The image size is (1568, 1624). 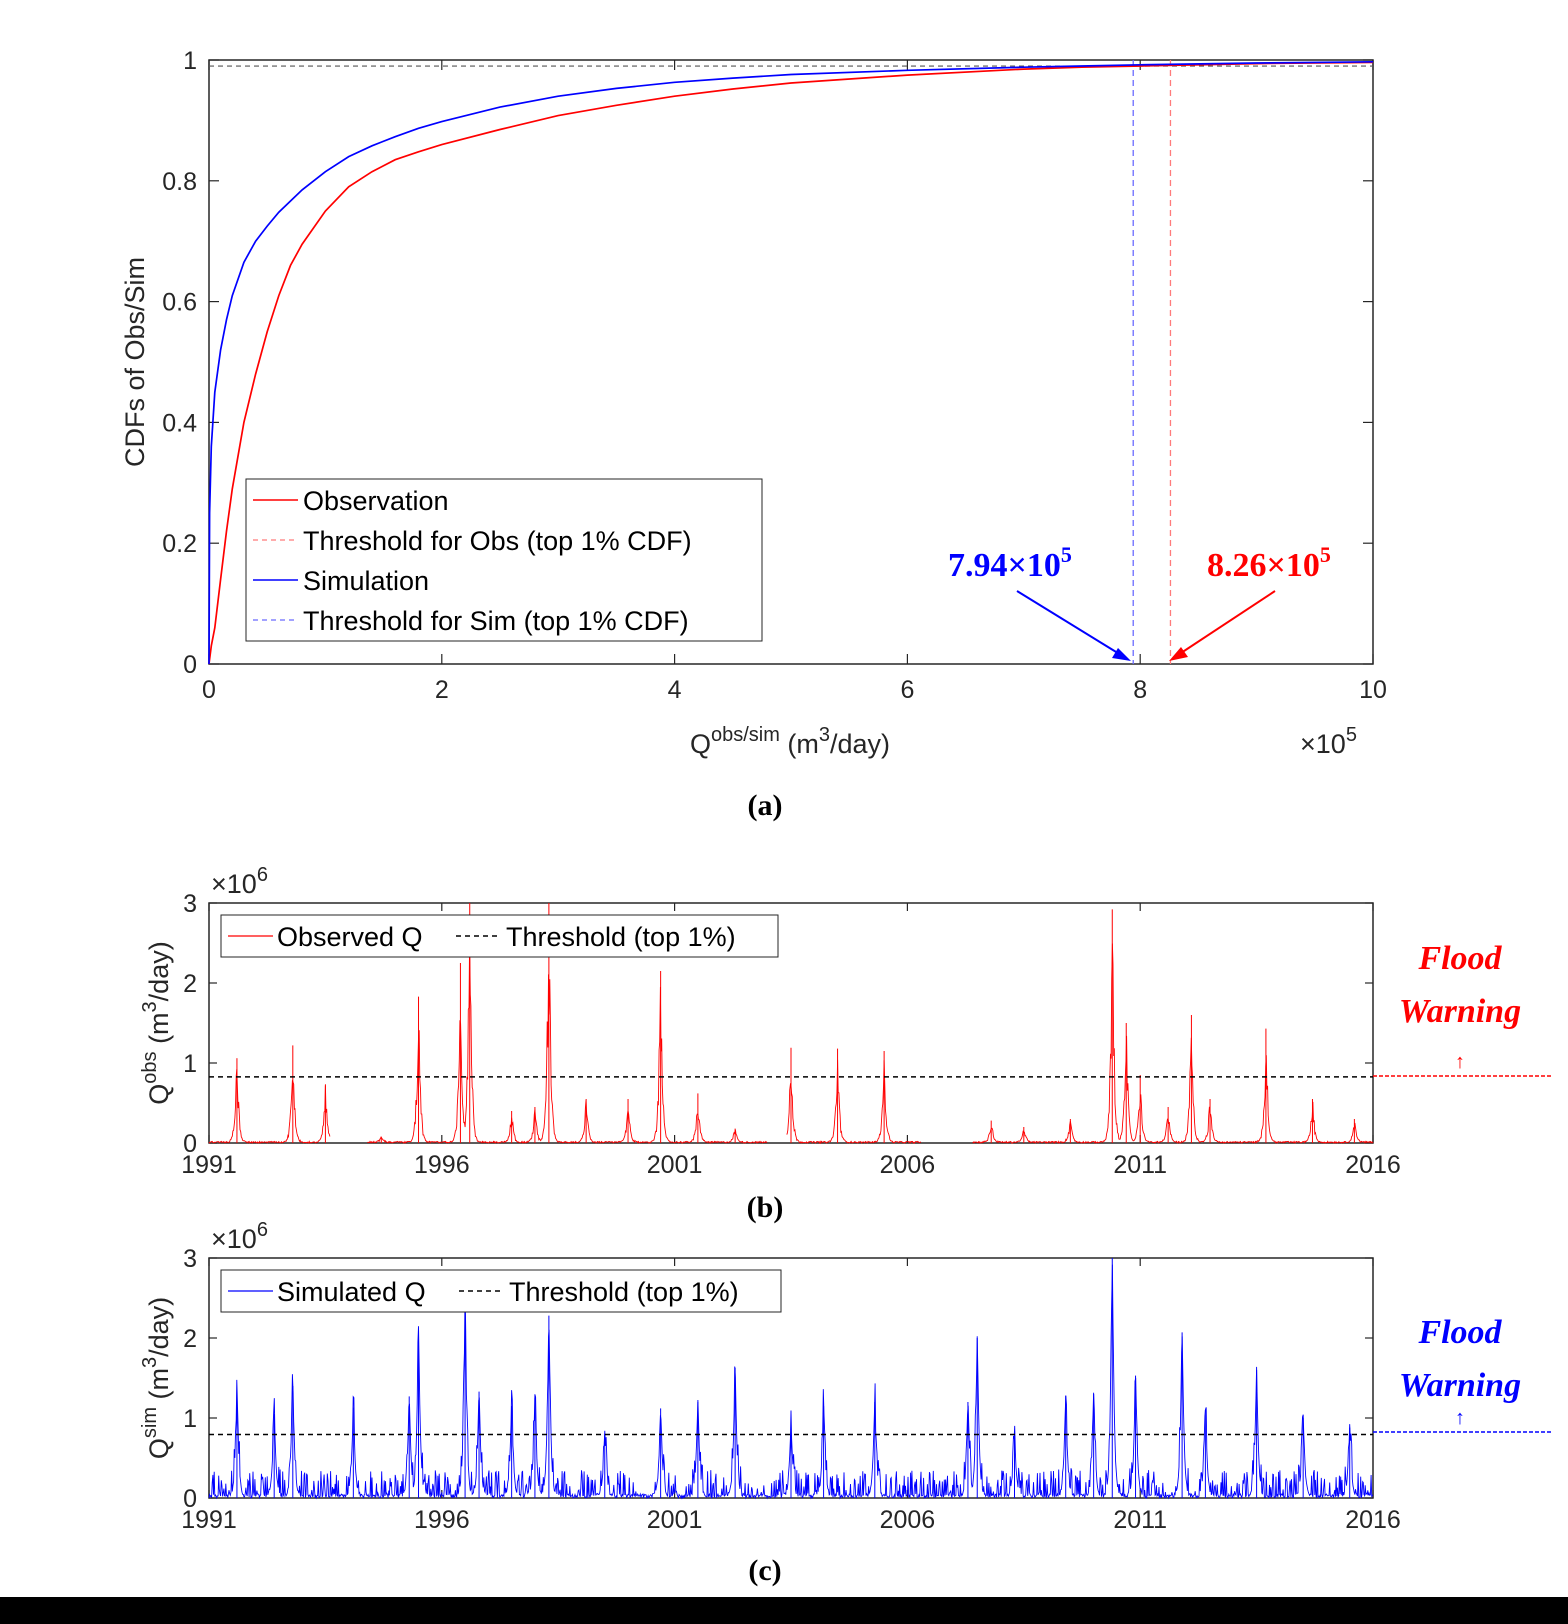 I want to click on obs-threshold-arrow, so click(x=1222, y=625).